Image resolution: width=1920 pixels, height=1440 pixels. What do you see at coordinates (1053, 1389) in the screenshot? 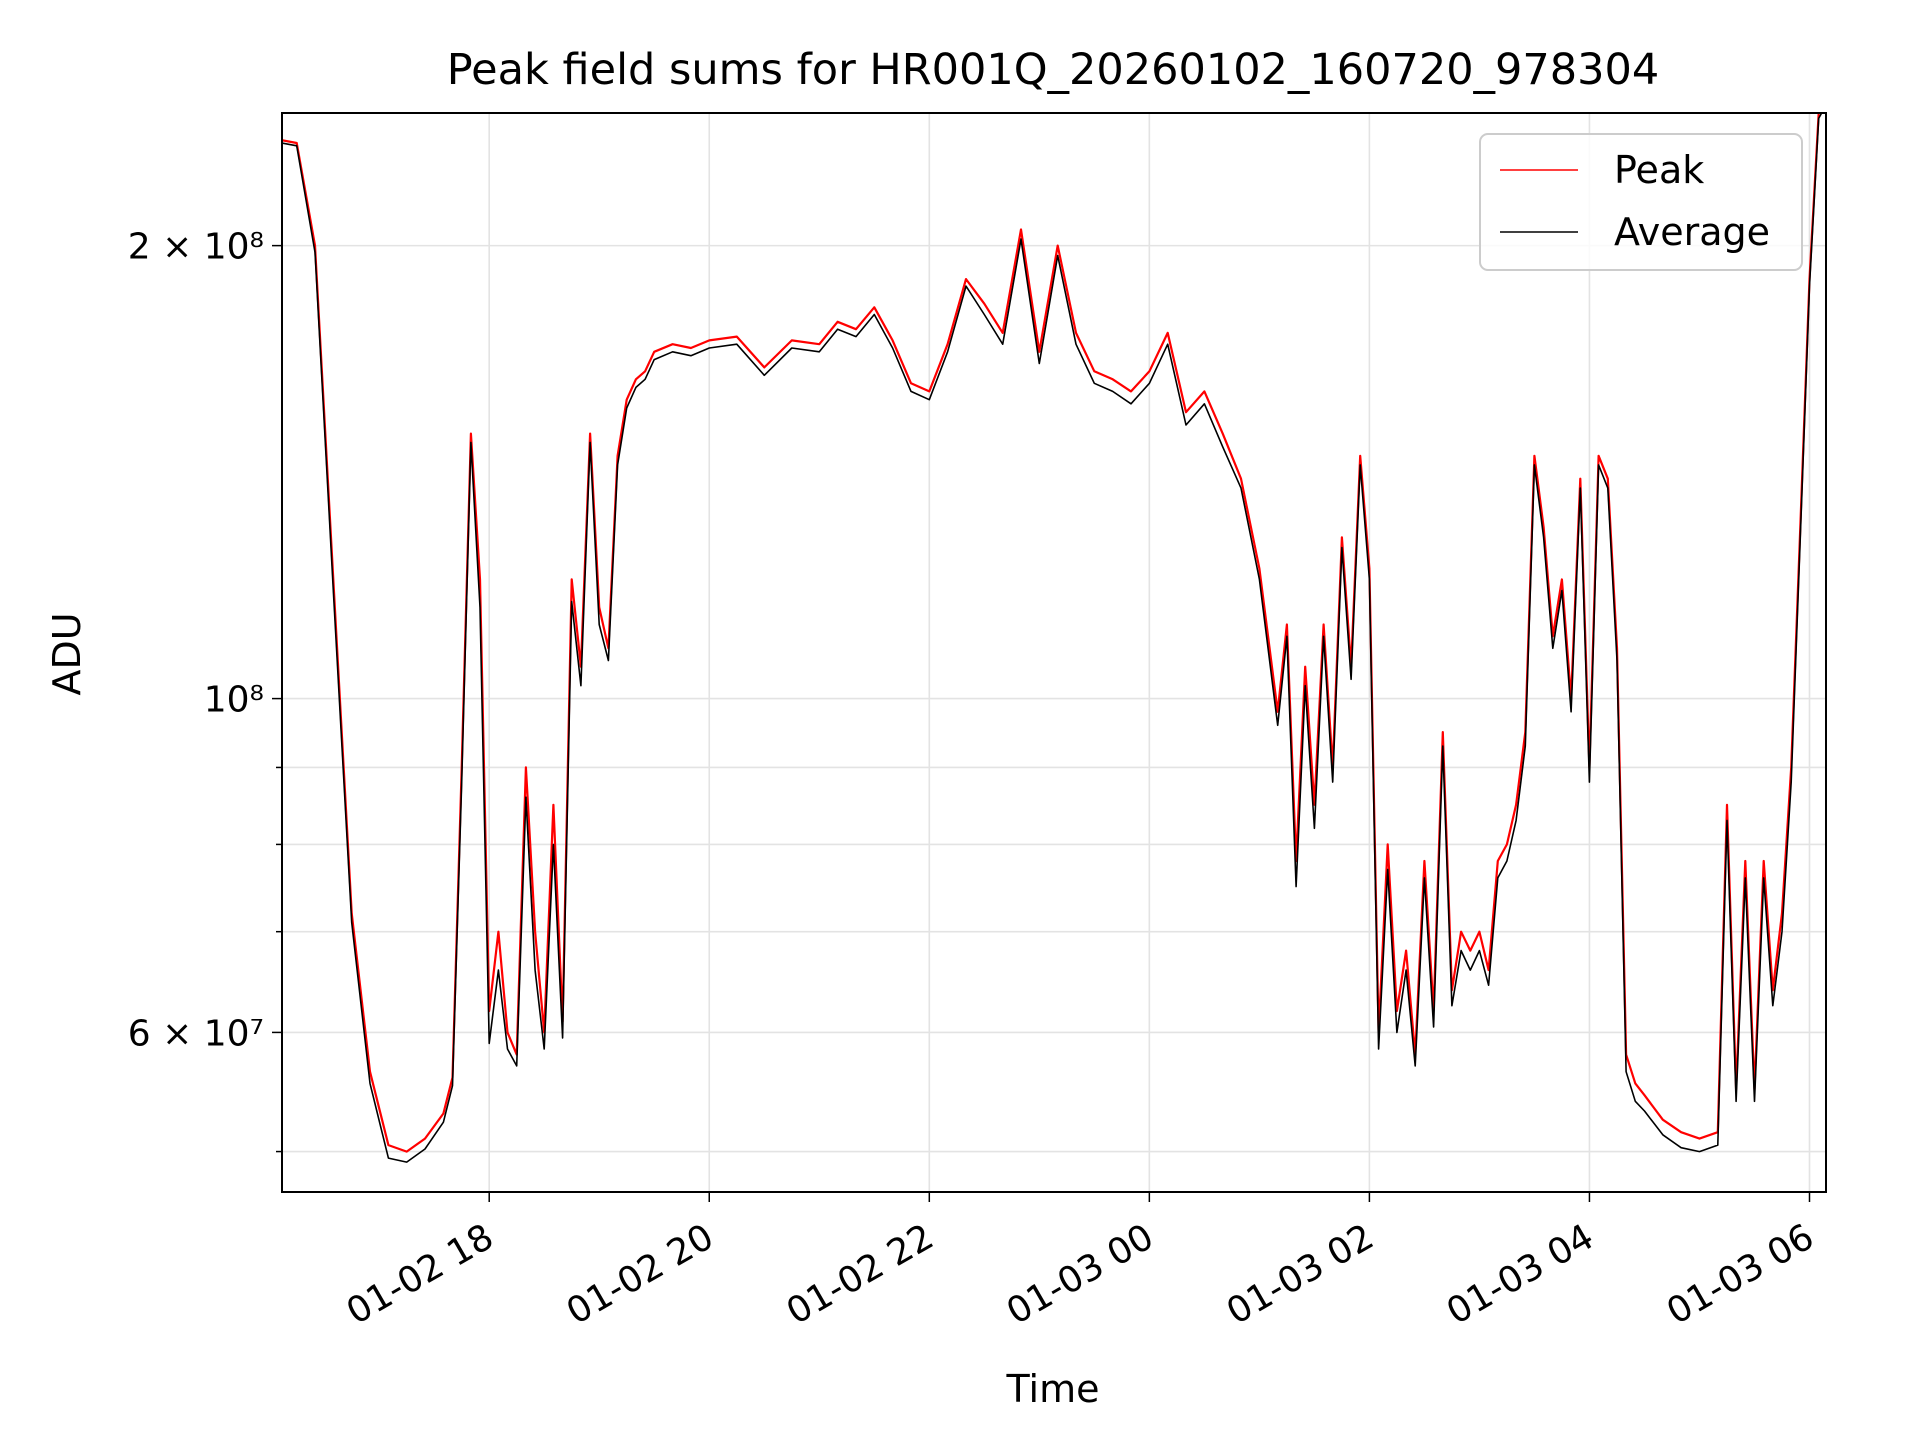
I see `x-axis-label: Time` at bounding box center [1053, 1389].